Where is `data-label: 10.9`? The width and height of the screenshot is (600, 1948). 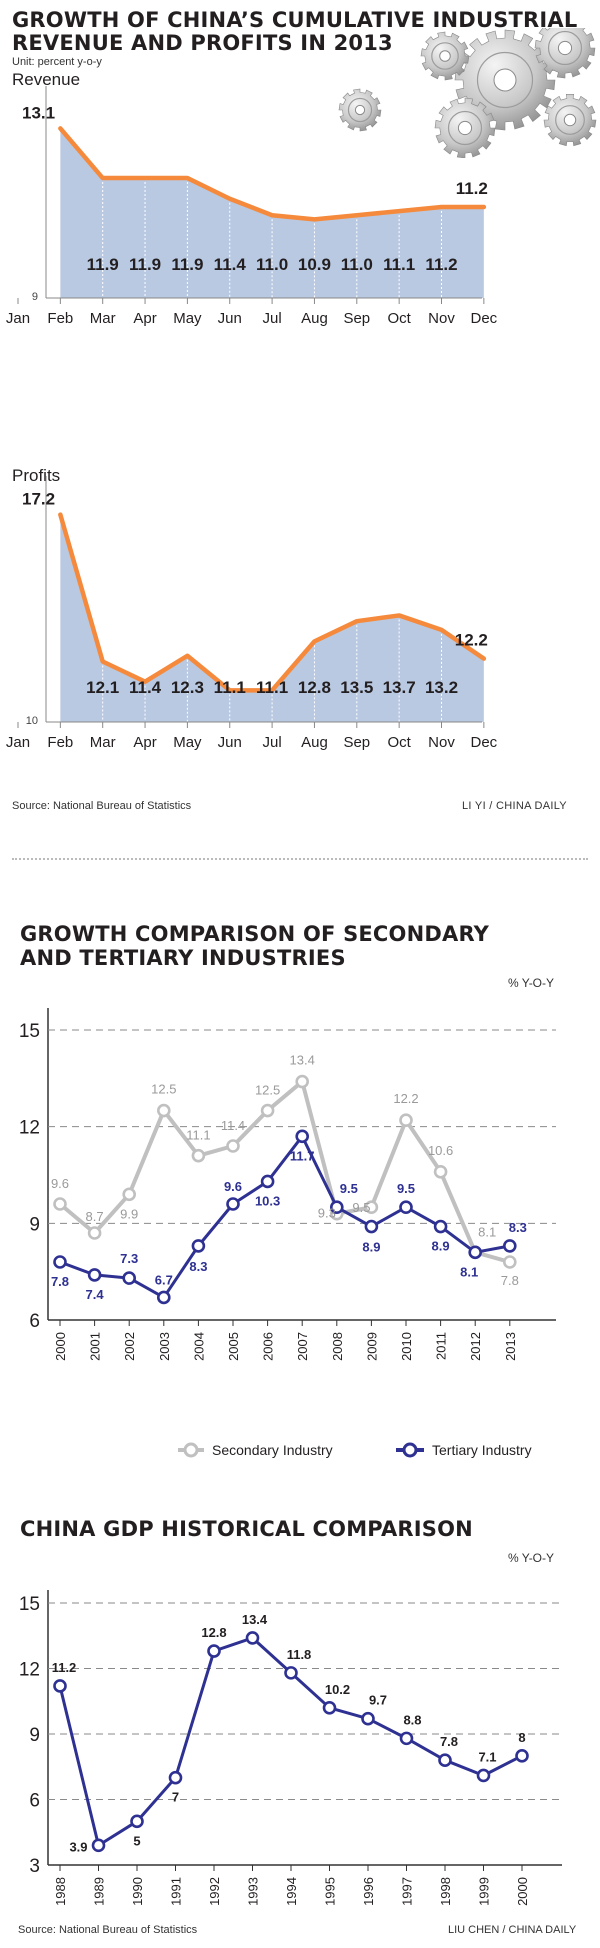
data-label: 10.9 is located at coordinates (314, 264).